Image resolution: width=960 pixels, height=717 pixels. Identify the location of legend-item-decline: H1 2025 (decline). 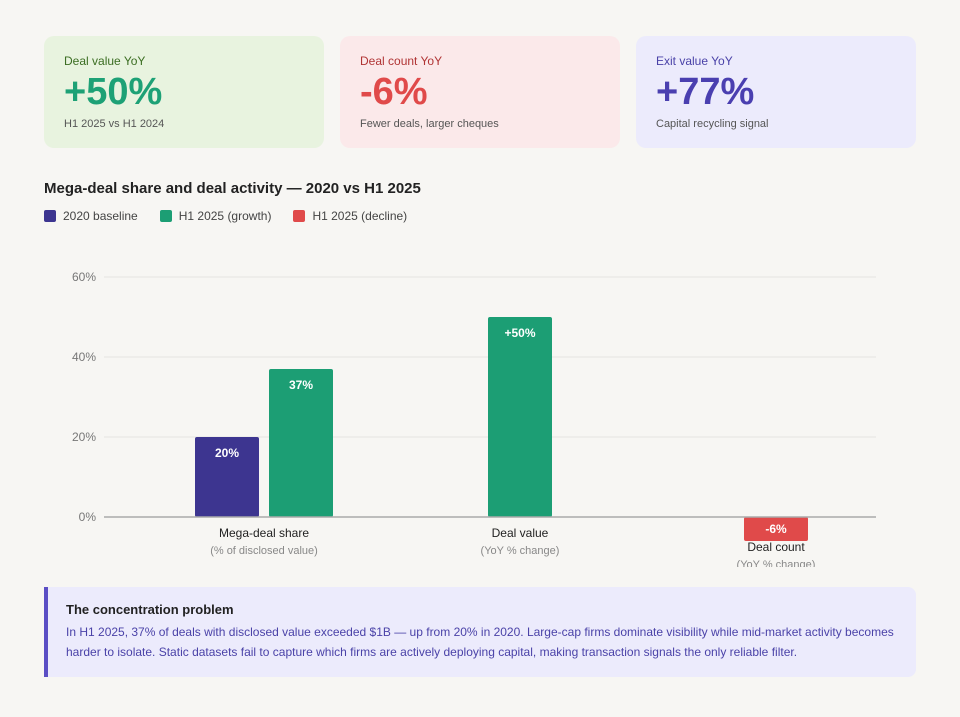
(350, 216).